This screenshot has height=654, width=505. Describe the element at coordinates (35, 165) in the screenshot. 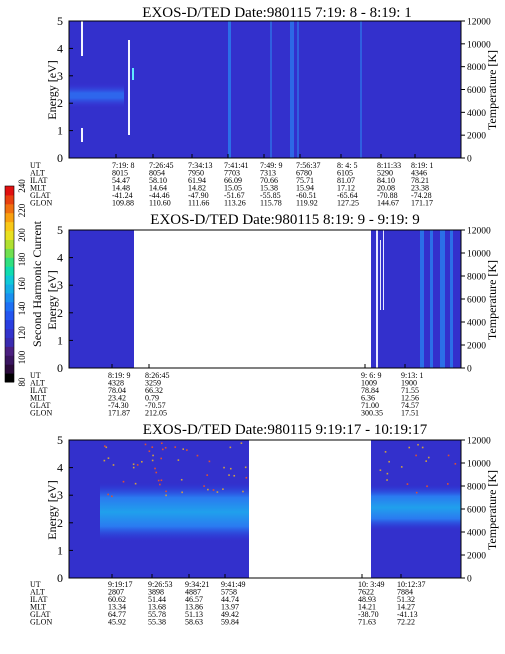

I see `ephemeris-row-label: UT` at that location.